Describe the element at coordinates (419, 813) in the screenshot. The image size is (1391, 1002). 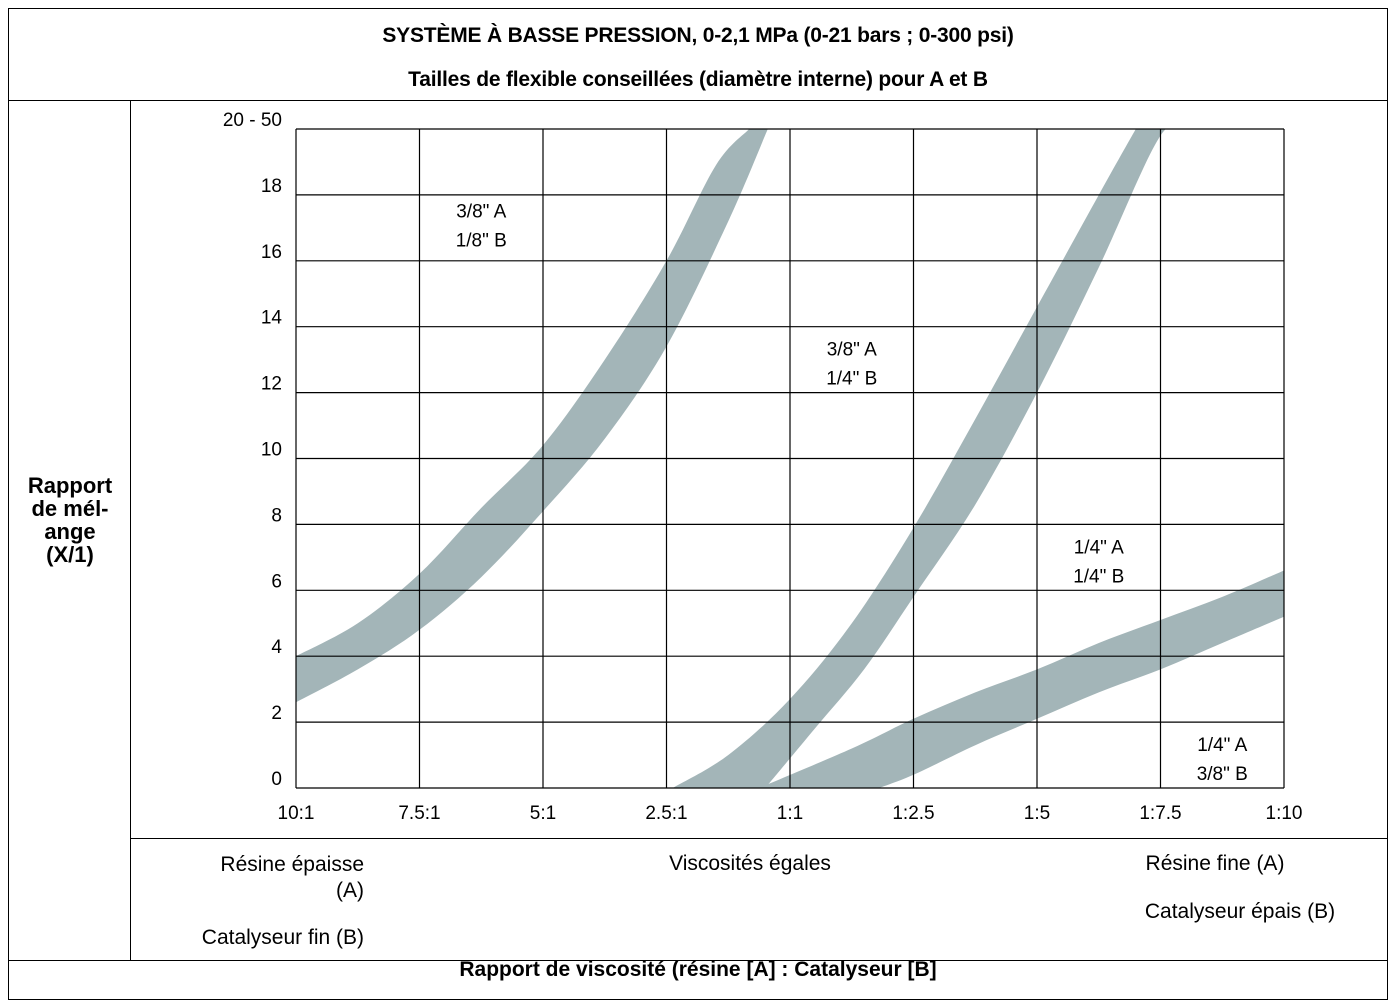
I see `x-tick-label: 7.5:1` at that location.